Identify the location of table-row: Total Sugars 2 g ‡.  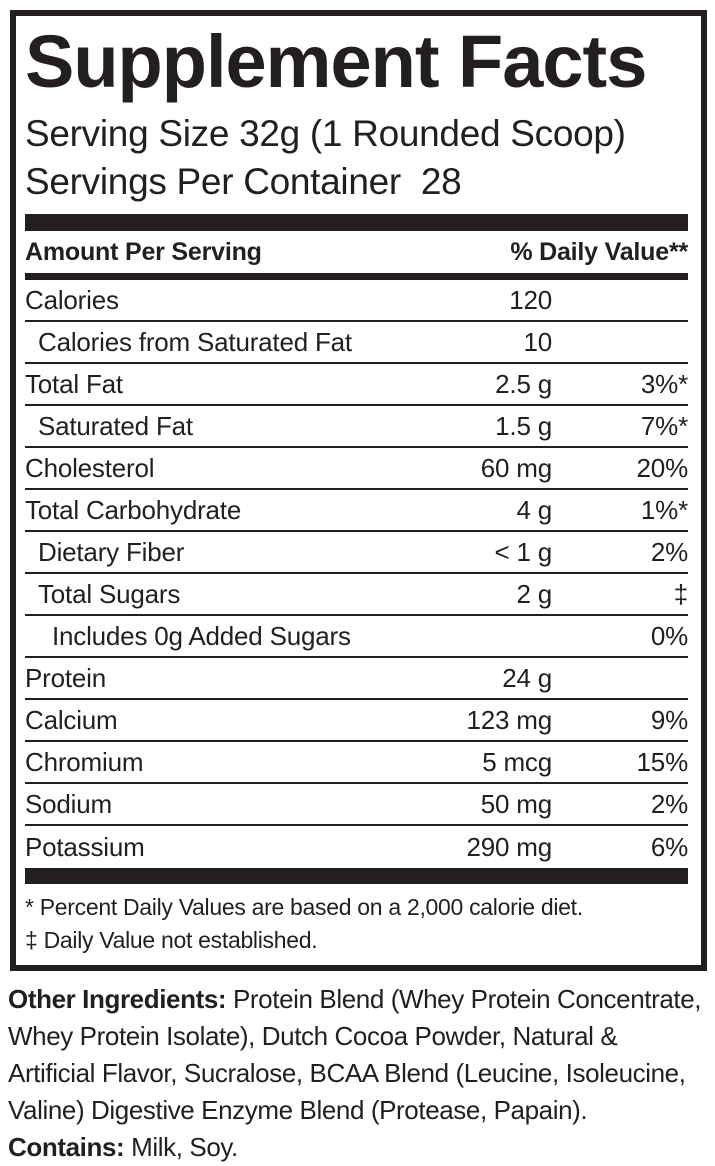
(356, 595).